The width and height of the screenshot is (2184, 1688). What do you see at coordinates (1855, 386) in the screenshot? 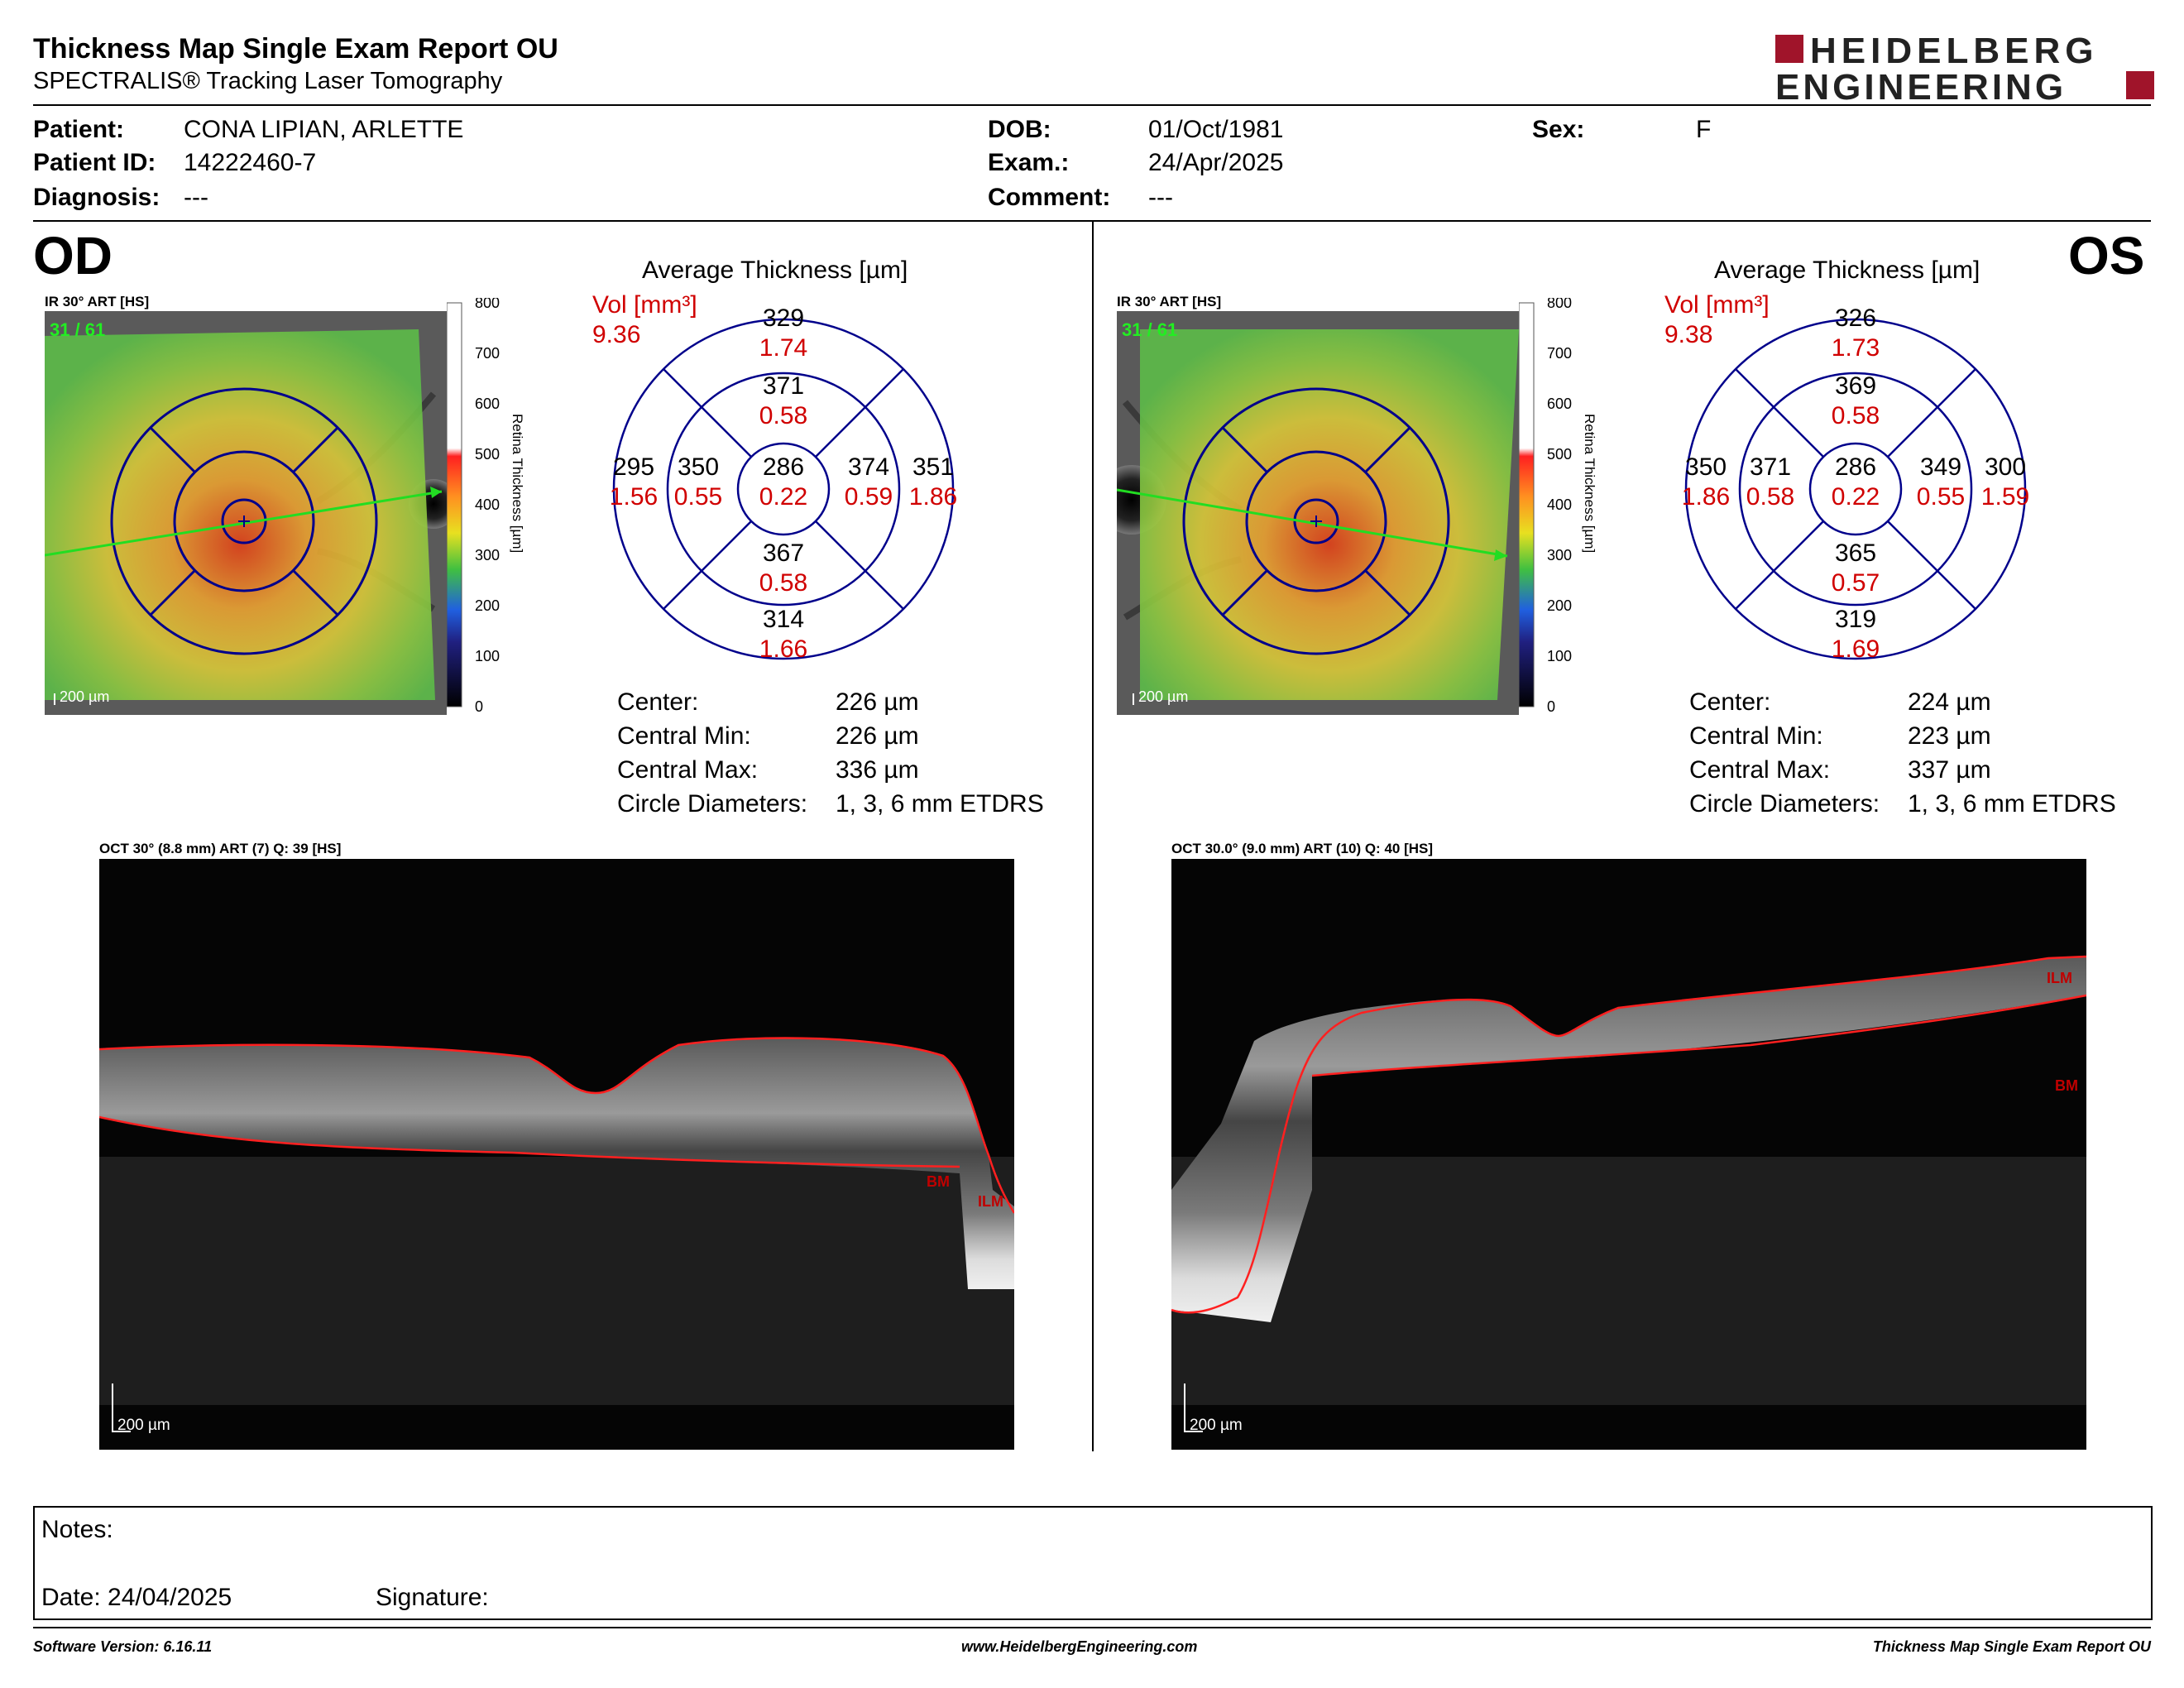
I see `os-inner-top: 369` at bounding box center [1855, 386].